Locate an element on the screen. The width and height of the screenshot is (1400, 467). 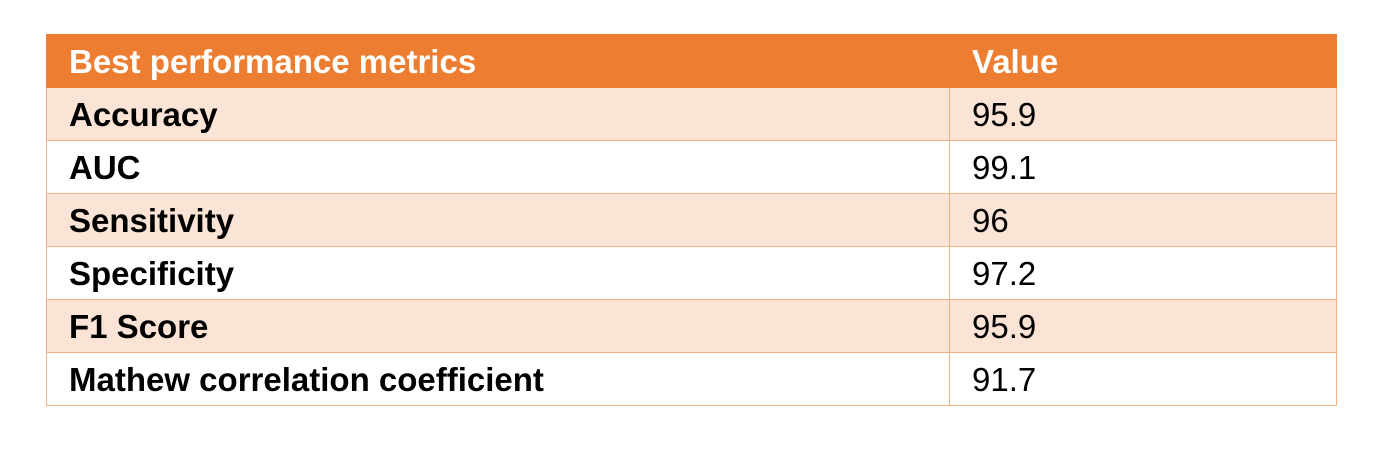
header-metric: Best performance metrics is located at coordinates (498, 61).